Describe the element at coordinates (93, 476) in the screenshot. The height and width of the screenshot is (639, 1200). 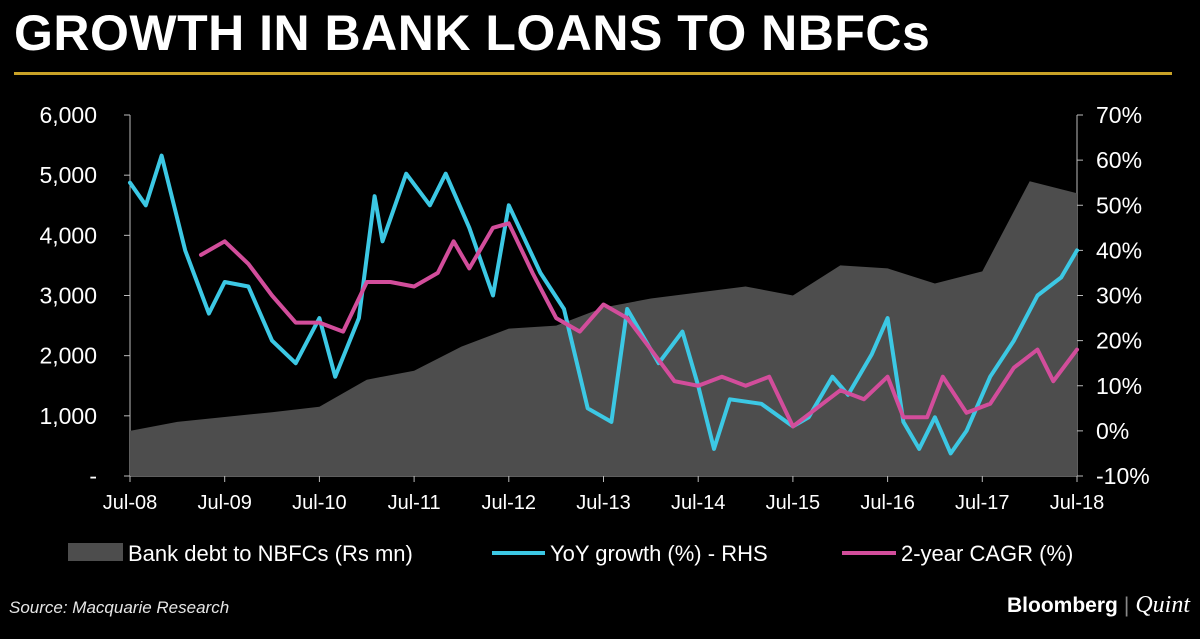
I see `y-left-tick-label: -` at that location.